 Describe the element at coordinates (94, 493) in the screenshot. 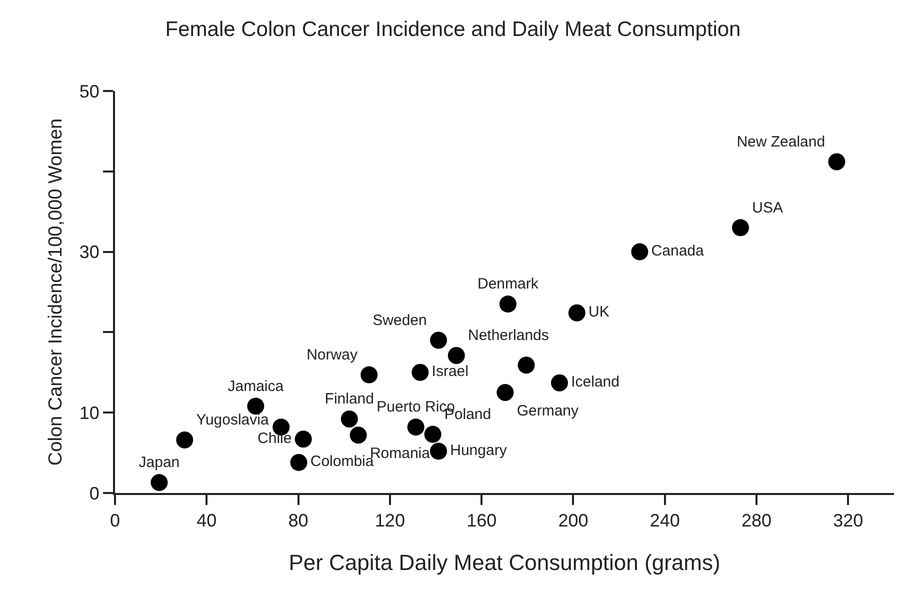

I see `y-tick-label: 0` at that location.